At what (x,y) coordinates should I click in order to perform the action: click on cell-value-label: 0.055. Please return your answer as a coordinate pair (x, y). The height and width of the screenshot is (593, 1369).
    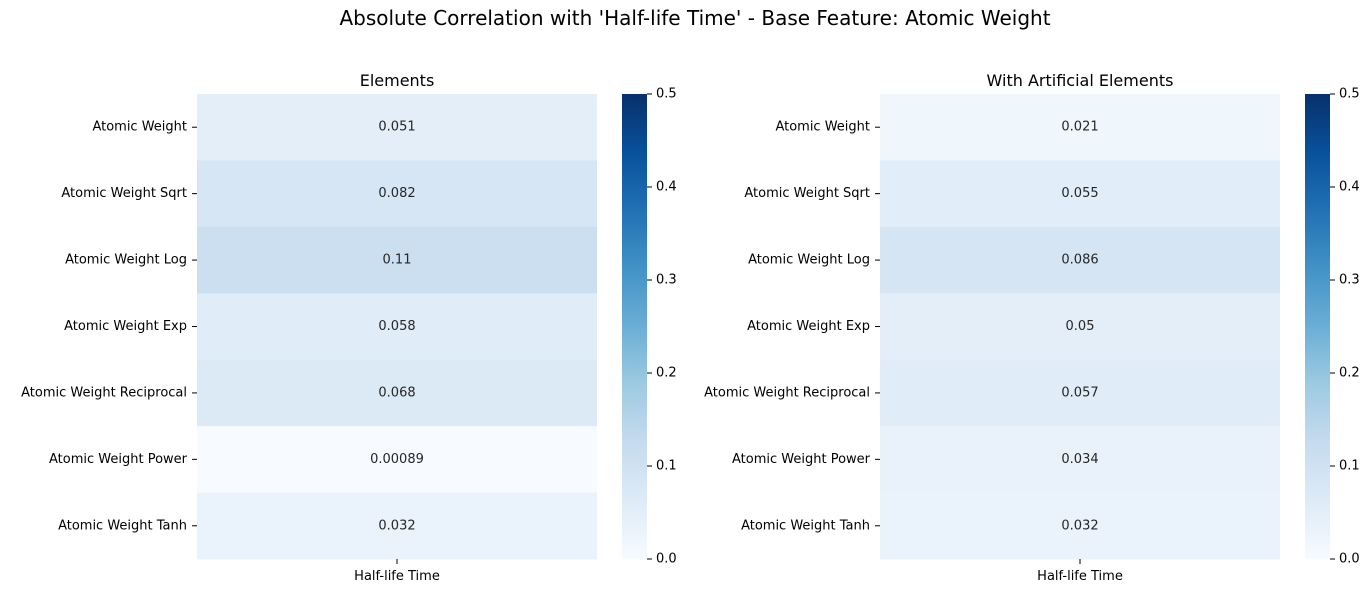
    Looking at the image, I should click on (1079, 193).